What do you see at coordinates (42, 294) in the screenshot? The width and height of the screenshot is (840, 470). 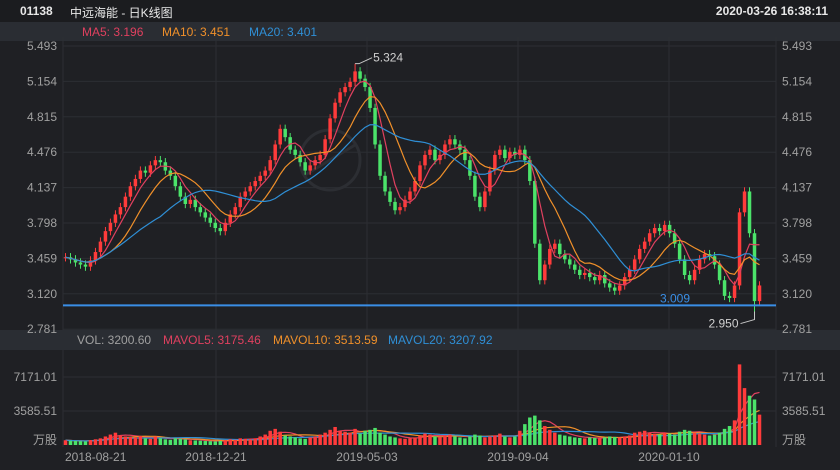 I see `price-tick-left: 3.120` at bounding box center [42, 294].